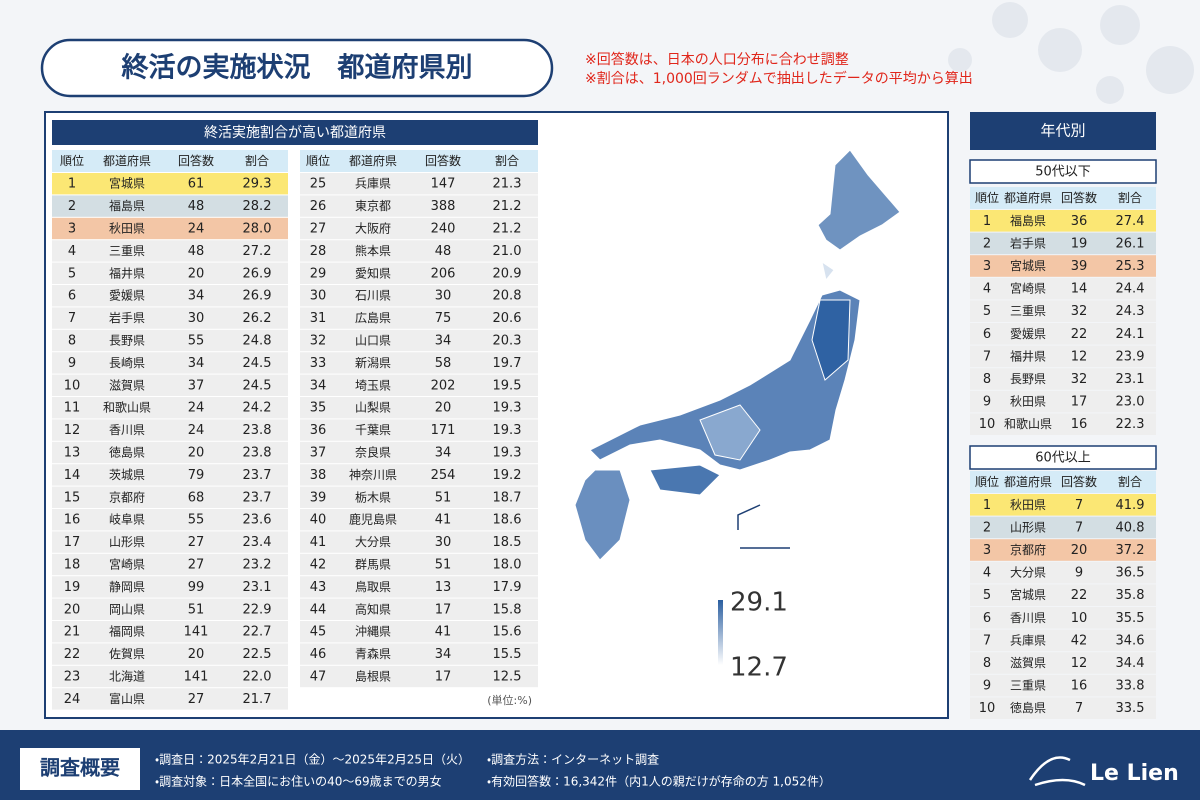  What do you see at coordinates (312, 760) in the screenshot?
I see `footer-item: ・調査日：2025年2月21日（金）～2025年2月25日（火）` at bounding box center [312, 760].